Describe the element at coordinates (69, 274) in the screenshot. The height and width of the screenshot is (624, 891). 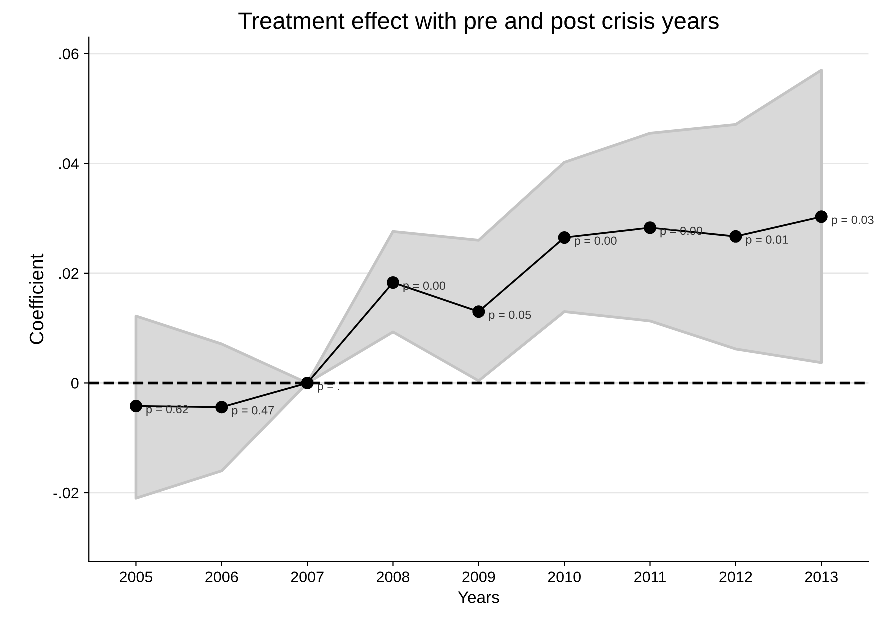
I see `y-tick-label: .02` at that location.